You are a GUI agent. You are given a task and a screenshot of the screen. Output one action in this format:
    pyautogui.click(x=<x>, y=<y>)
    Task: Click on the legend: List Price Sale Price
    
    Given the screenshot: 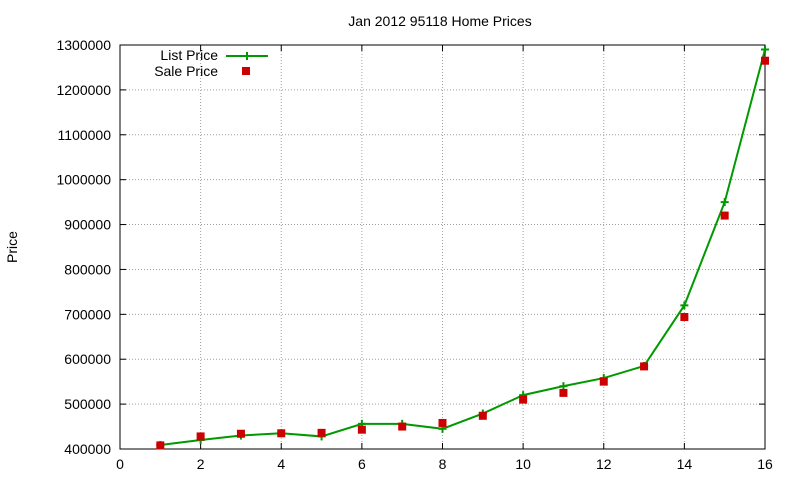 What is the action you would take?
    pyautogui.click(x=211, y=63)
    